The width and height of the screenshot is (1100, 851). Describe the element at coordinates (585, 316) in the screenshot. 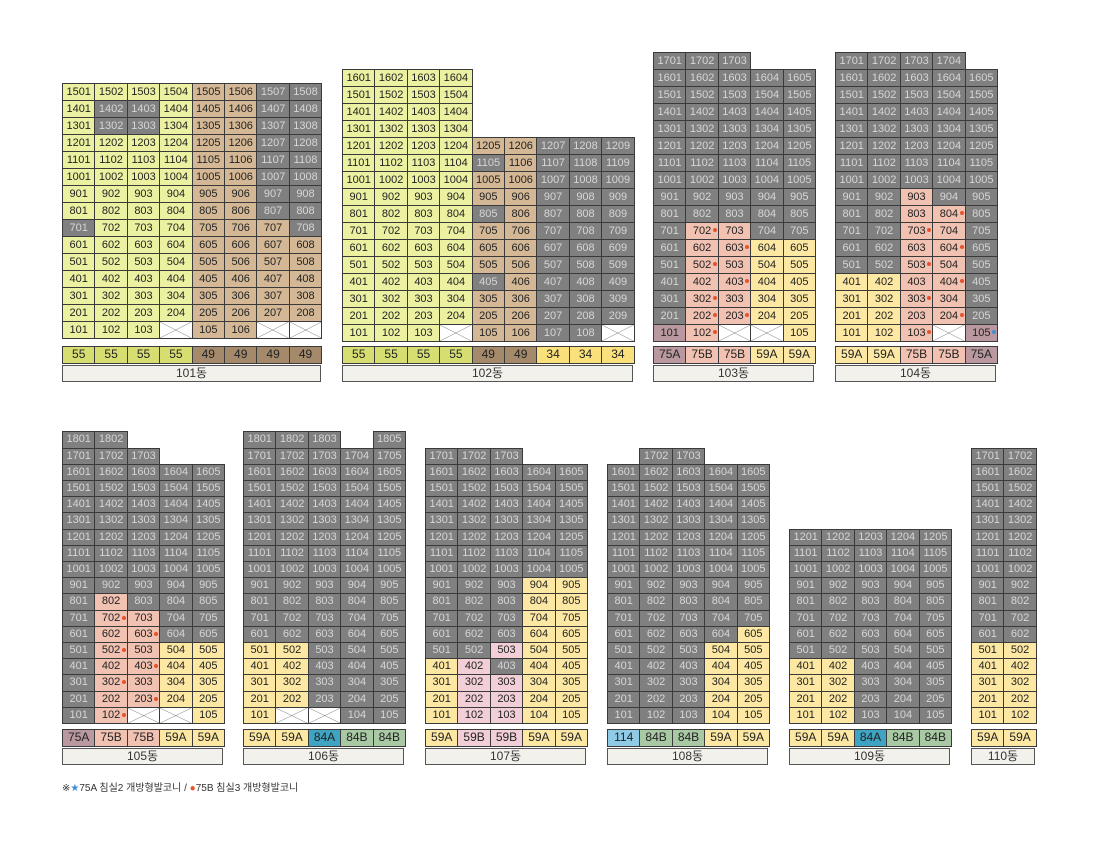

I see `unit-208: 208` at that location.